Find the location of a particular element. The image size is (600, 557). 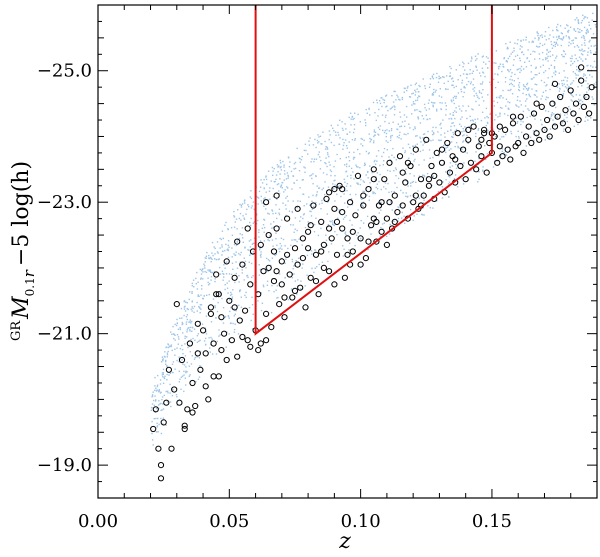

x-axis-label: z is located at coordinates (344, 541).